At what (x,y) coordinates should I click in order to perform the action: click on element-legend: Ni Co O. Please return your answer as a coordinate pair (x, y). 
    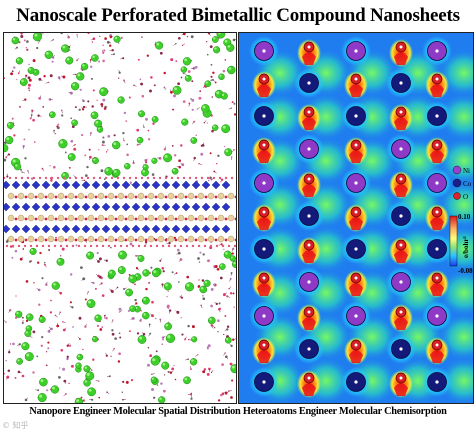
    Looking at the image, I should click on (462, 183).